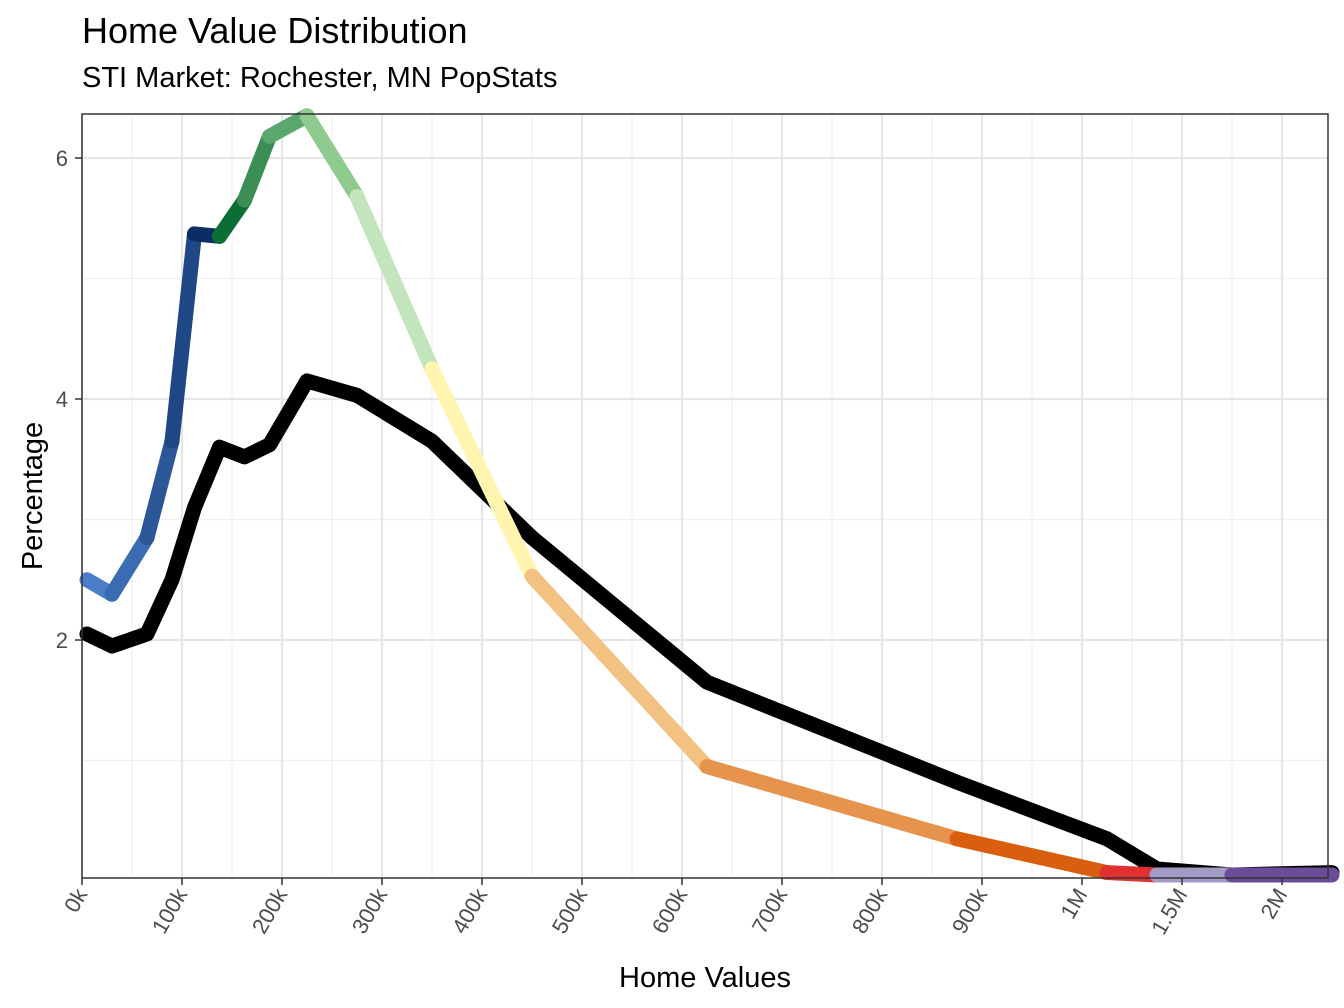  What do you see at coordinates (970, 910) in the screenshot?
I see `x-tick-label: 900k` at bounding box center [970, 910].